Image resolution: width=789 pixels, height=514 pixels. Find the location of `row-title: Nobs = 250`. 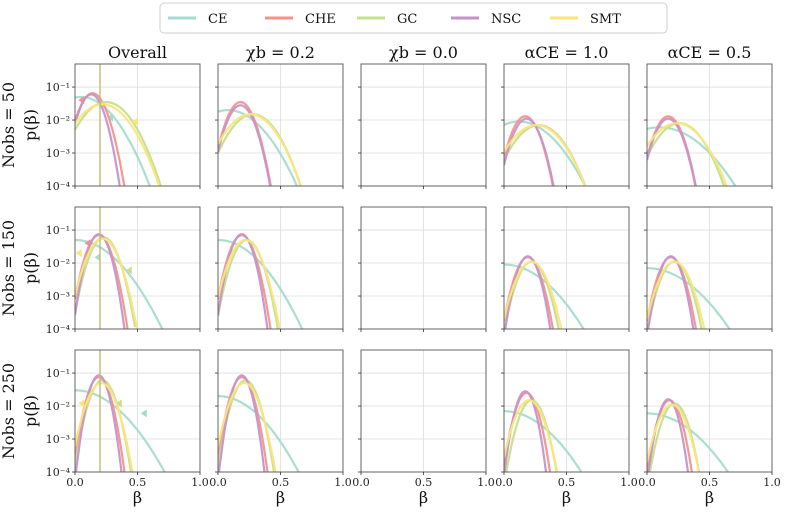

row-title: Nobs = 250 is located at coordinates (9, 411).